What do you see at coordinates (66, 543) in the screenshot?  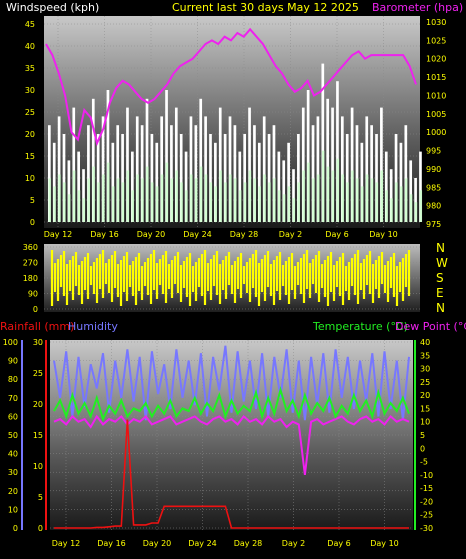 I see `temp-x-tick: Day 12` at bounding box center [66, 543].